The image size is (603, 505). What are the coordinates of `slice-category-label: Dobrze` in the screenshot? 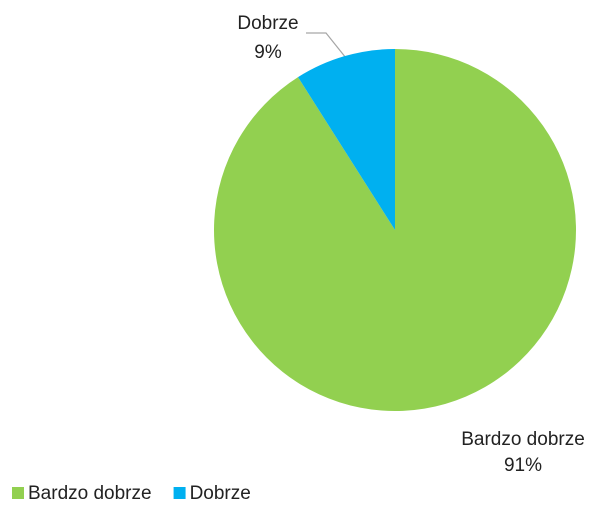 It's located at (267, 23).